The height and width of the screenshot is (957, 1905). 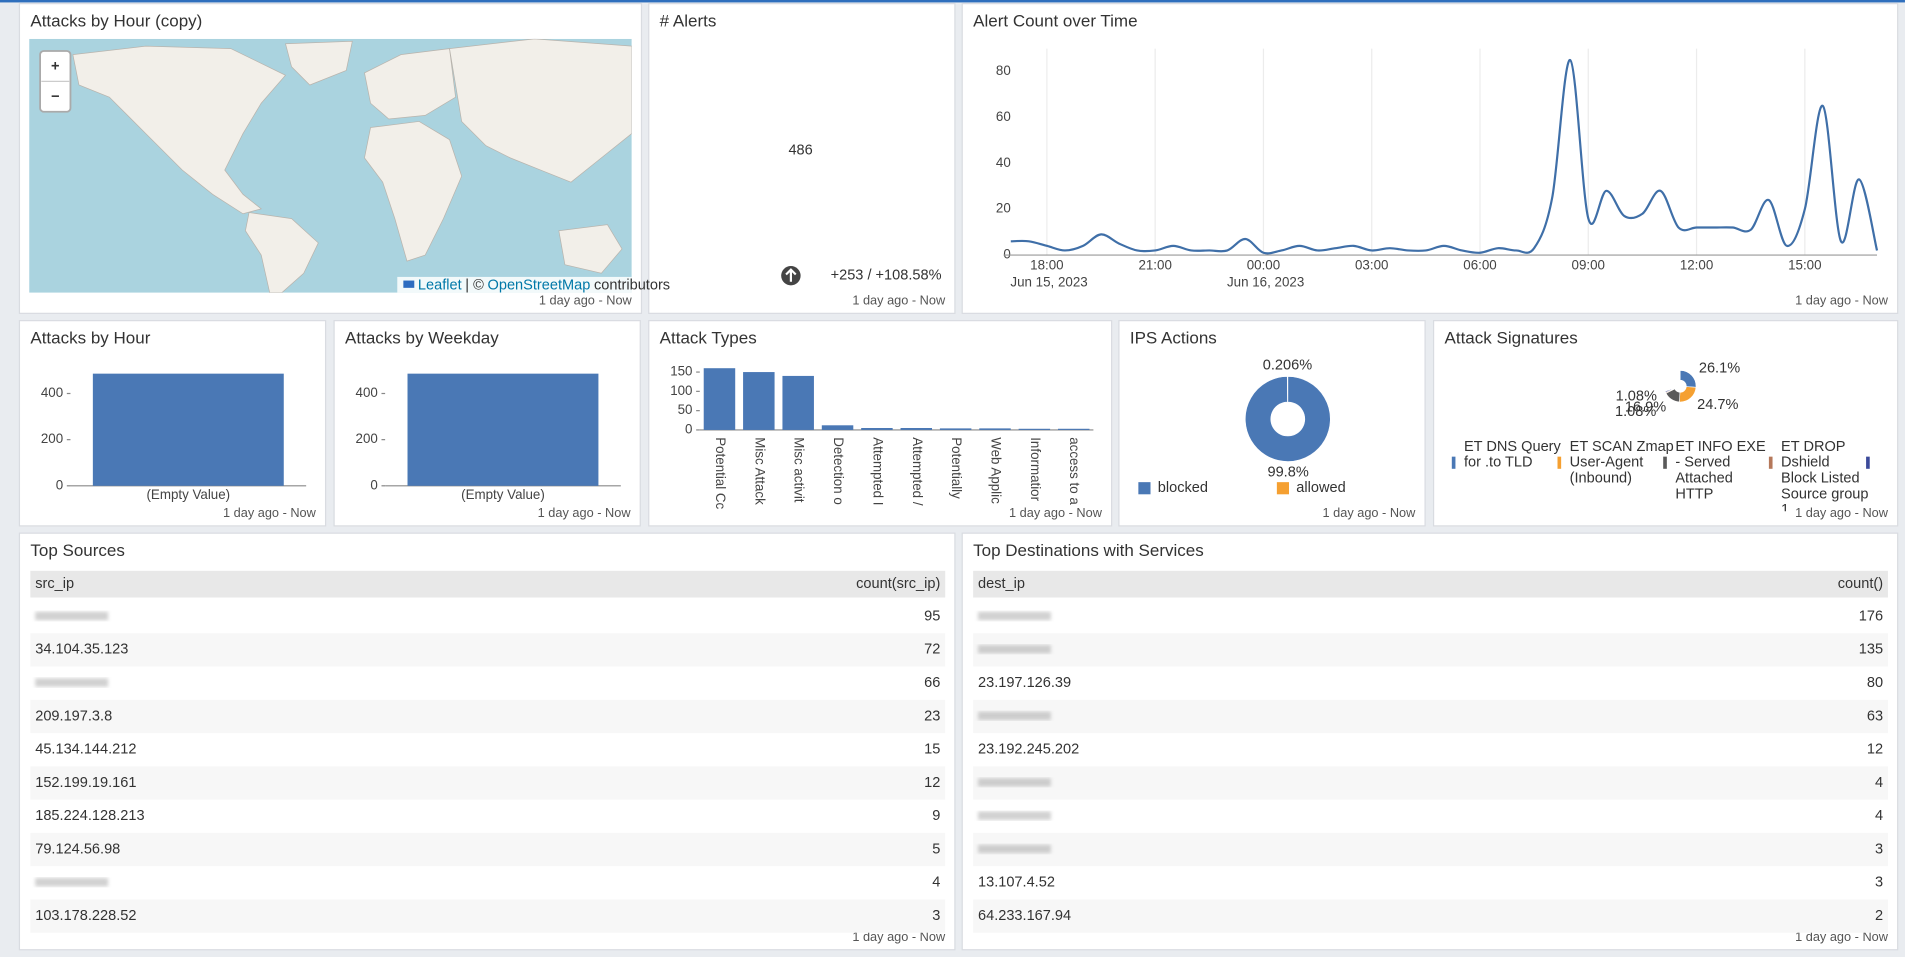 What do you see at coordinates (1320, 488) in the screenshot?
I see `legend-label: allowed` at bounding box center [1320, 488].